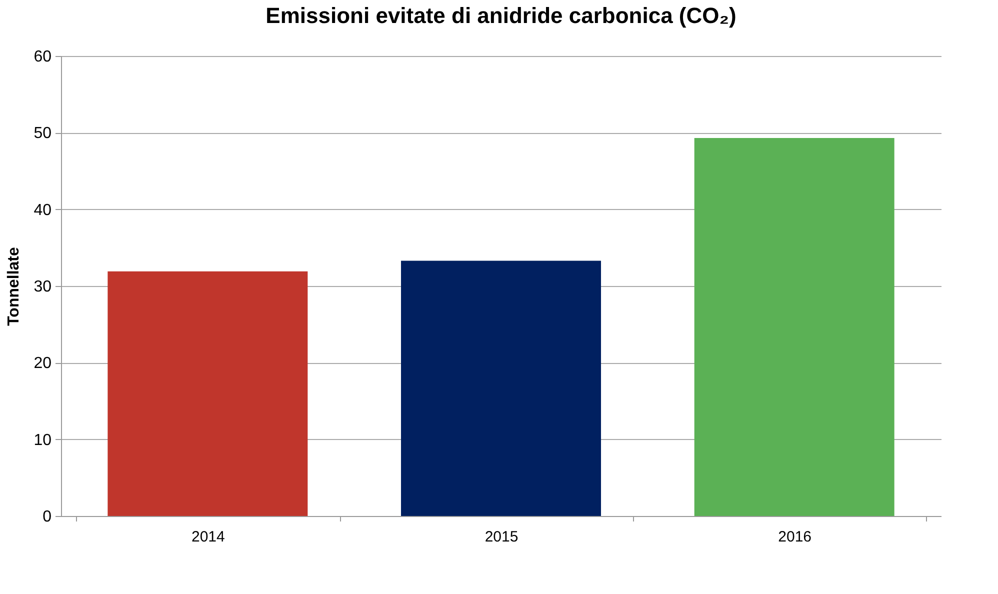 The height and width of the screenshot is (594, 998). I want to click on y-axis-title: Tonnellate, so click(14, 286).